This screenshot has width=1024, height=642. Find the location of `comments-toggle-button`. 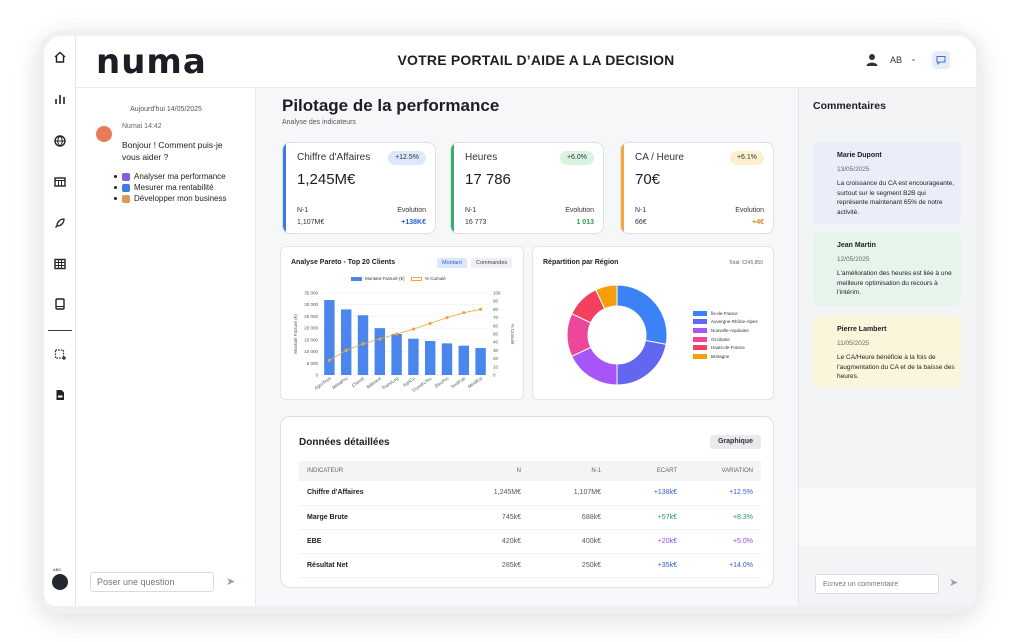

comments-toggle-button is located at coordinates (941, 60).